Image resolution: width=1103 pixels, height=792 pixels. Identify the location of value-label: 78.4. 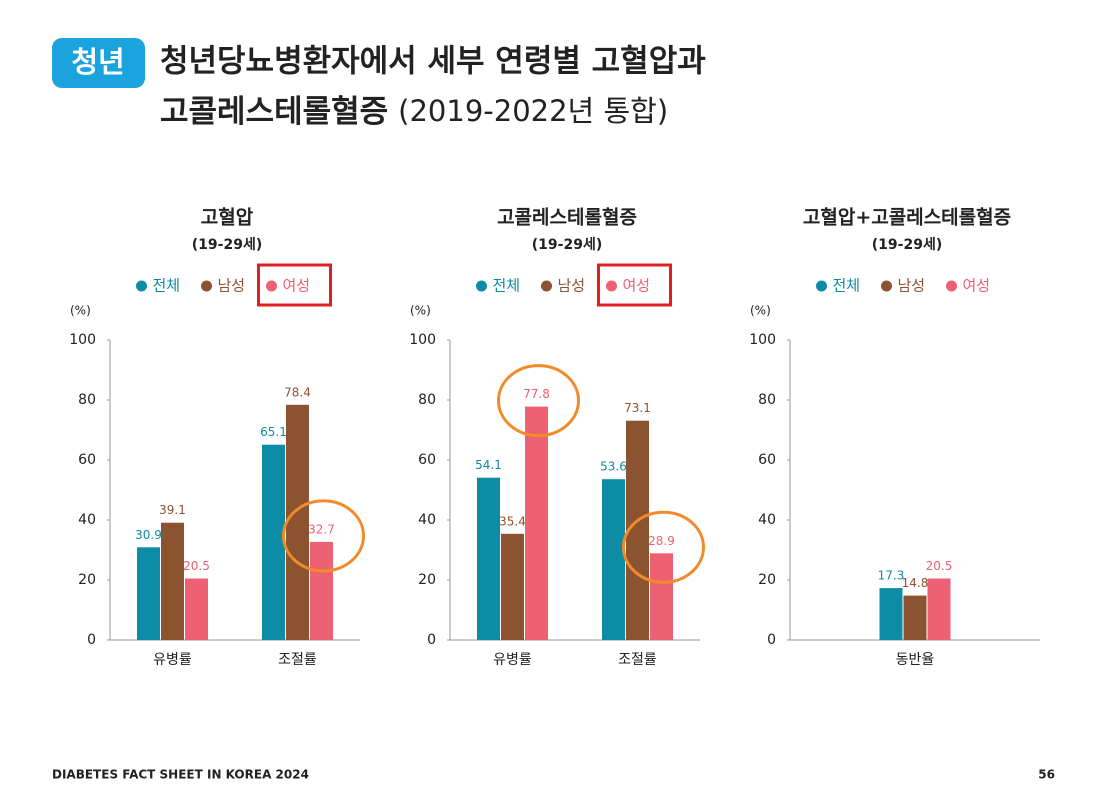
(297, 392).